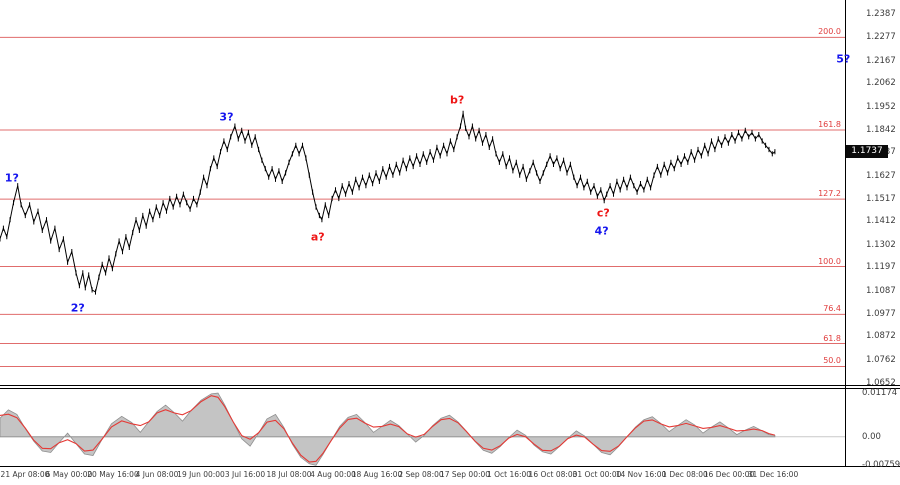  What do you see at coordinates (245, 474) in the screenshot?
I see `time-axis-label: 3 Jul 16:00` at bounding box center [245, 474].